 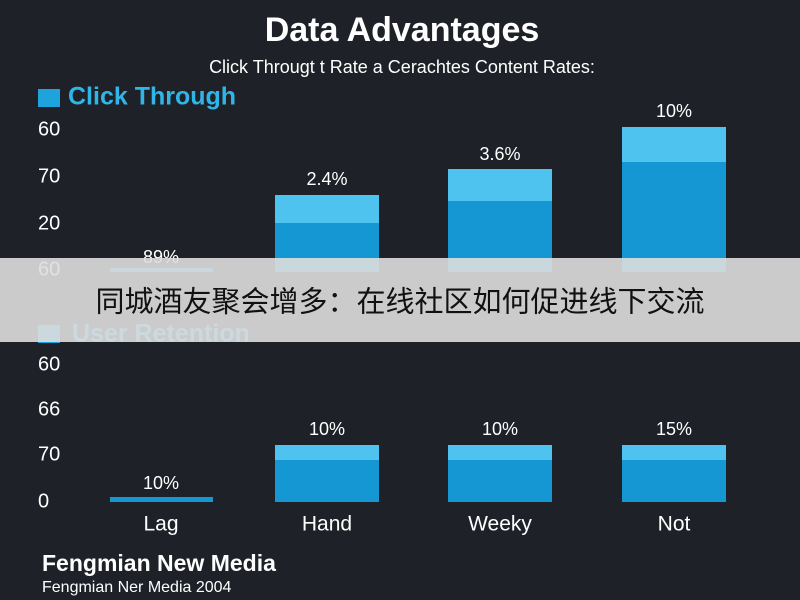 I want to click on bar-label: 3.6%, so click(x=499, y=154).